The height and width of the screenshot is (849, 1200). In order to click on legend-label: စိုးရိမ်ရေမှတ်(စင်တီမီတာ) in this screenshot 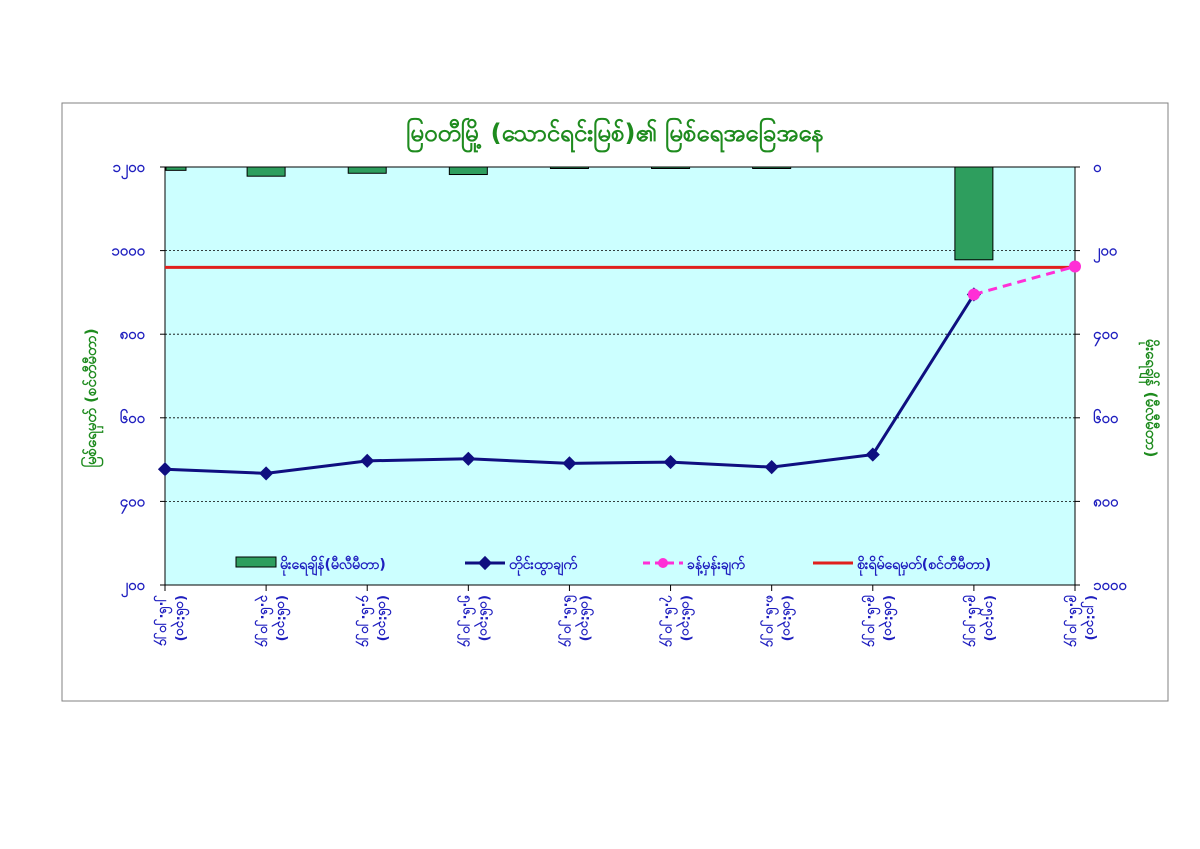, I will do `click(924, 566)`.